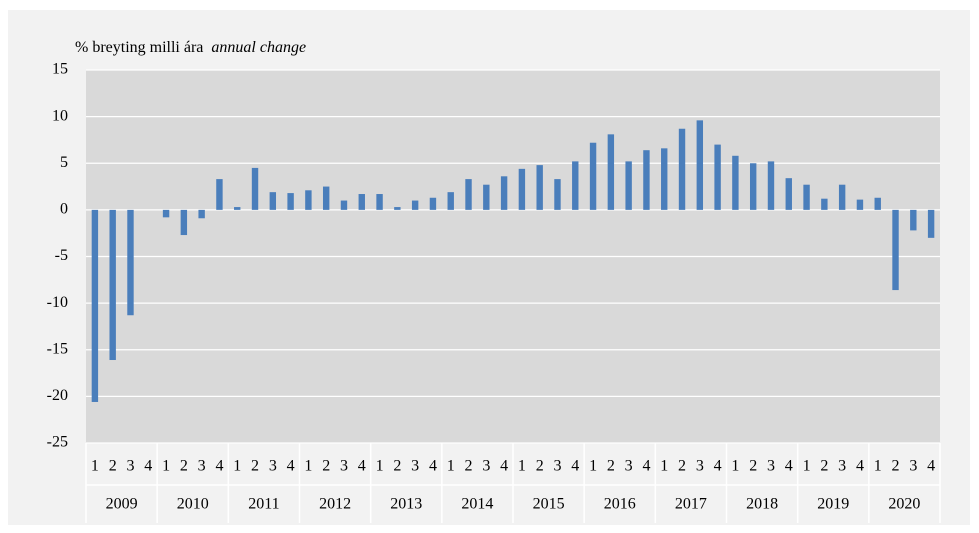 This screenshot has width=979, height=533. I want to click on y-tick-label: 5, so click(64, 162).